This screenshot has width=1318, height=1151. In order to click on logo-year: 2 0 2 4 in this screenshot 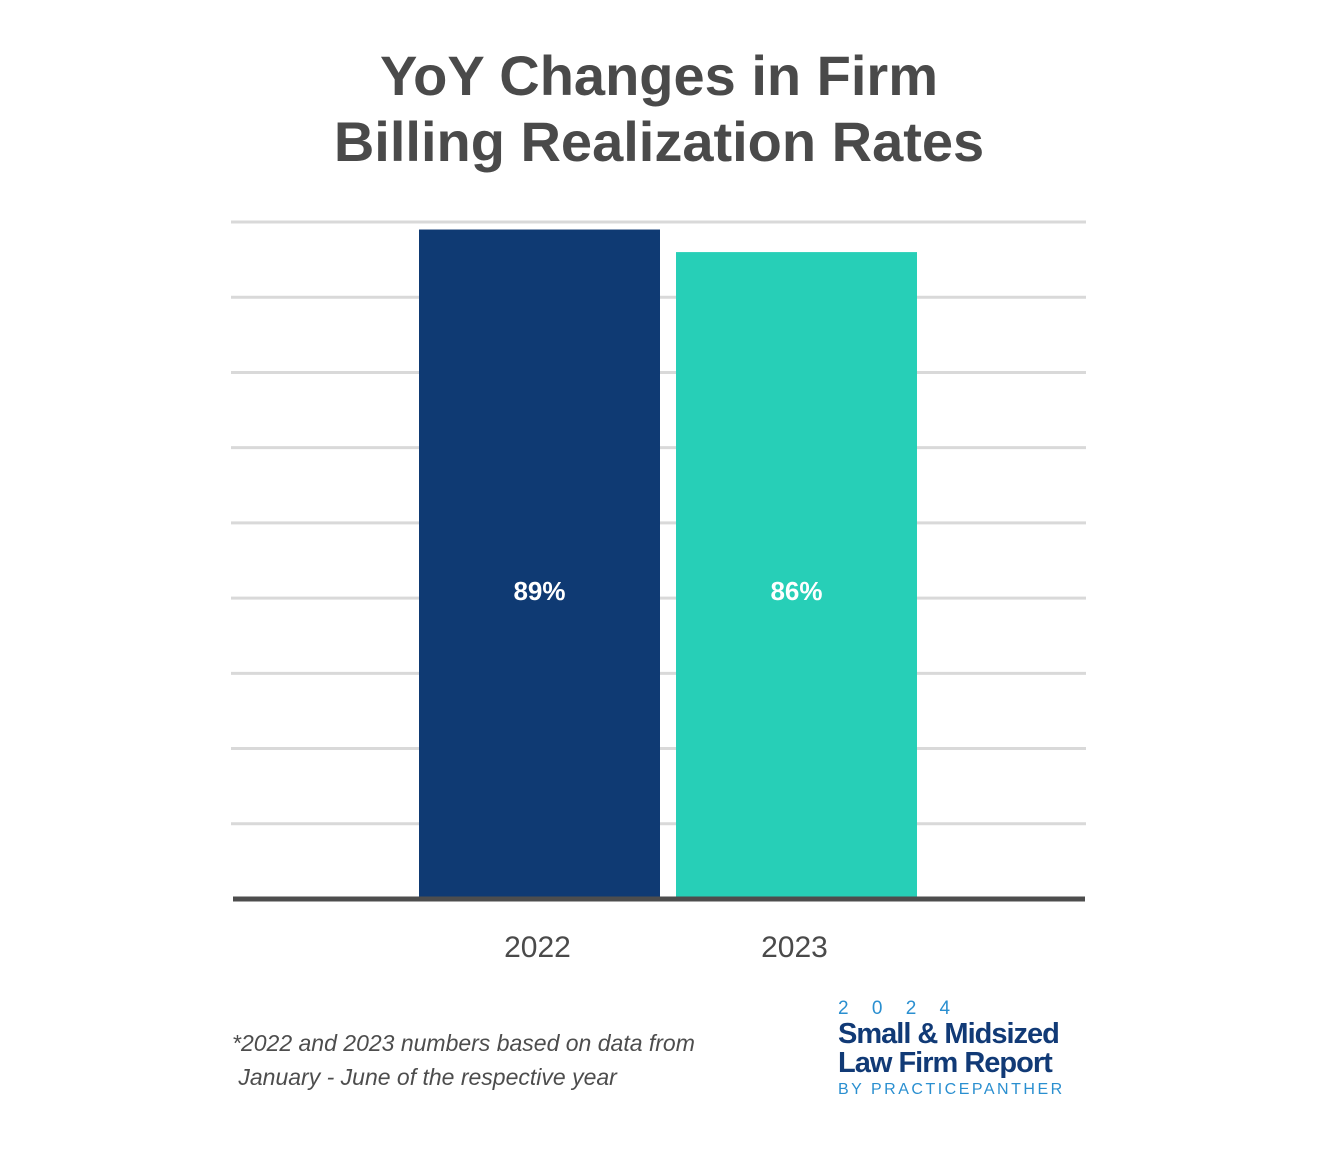, I will do `click(899, 1008)`.